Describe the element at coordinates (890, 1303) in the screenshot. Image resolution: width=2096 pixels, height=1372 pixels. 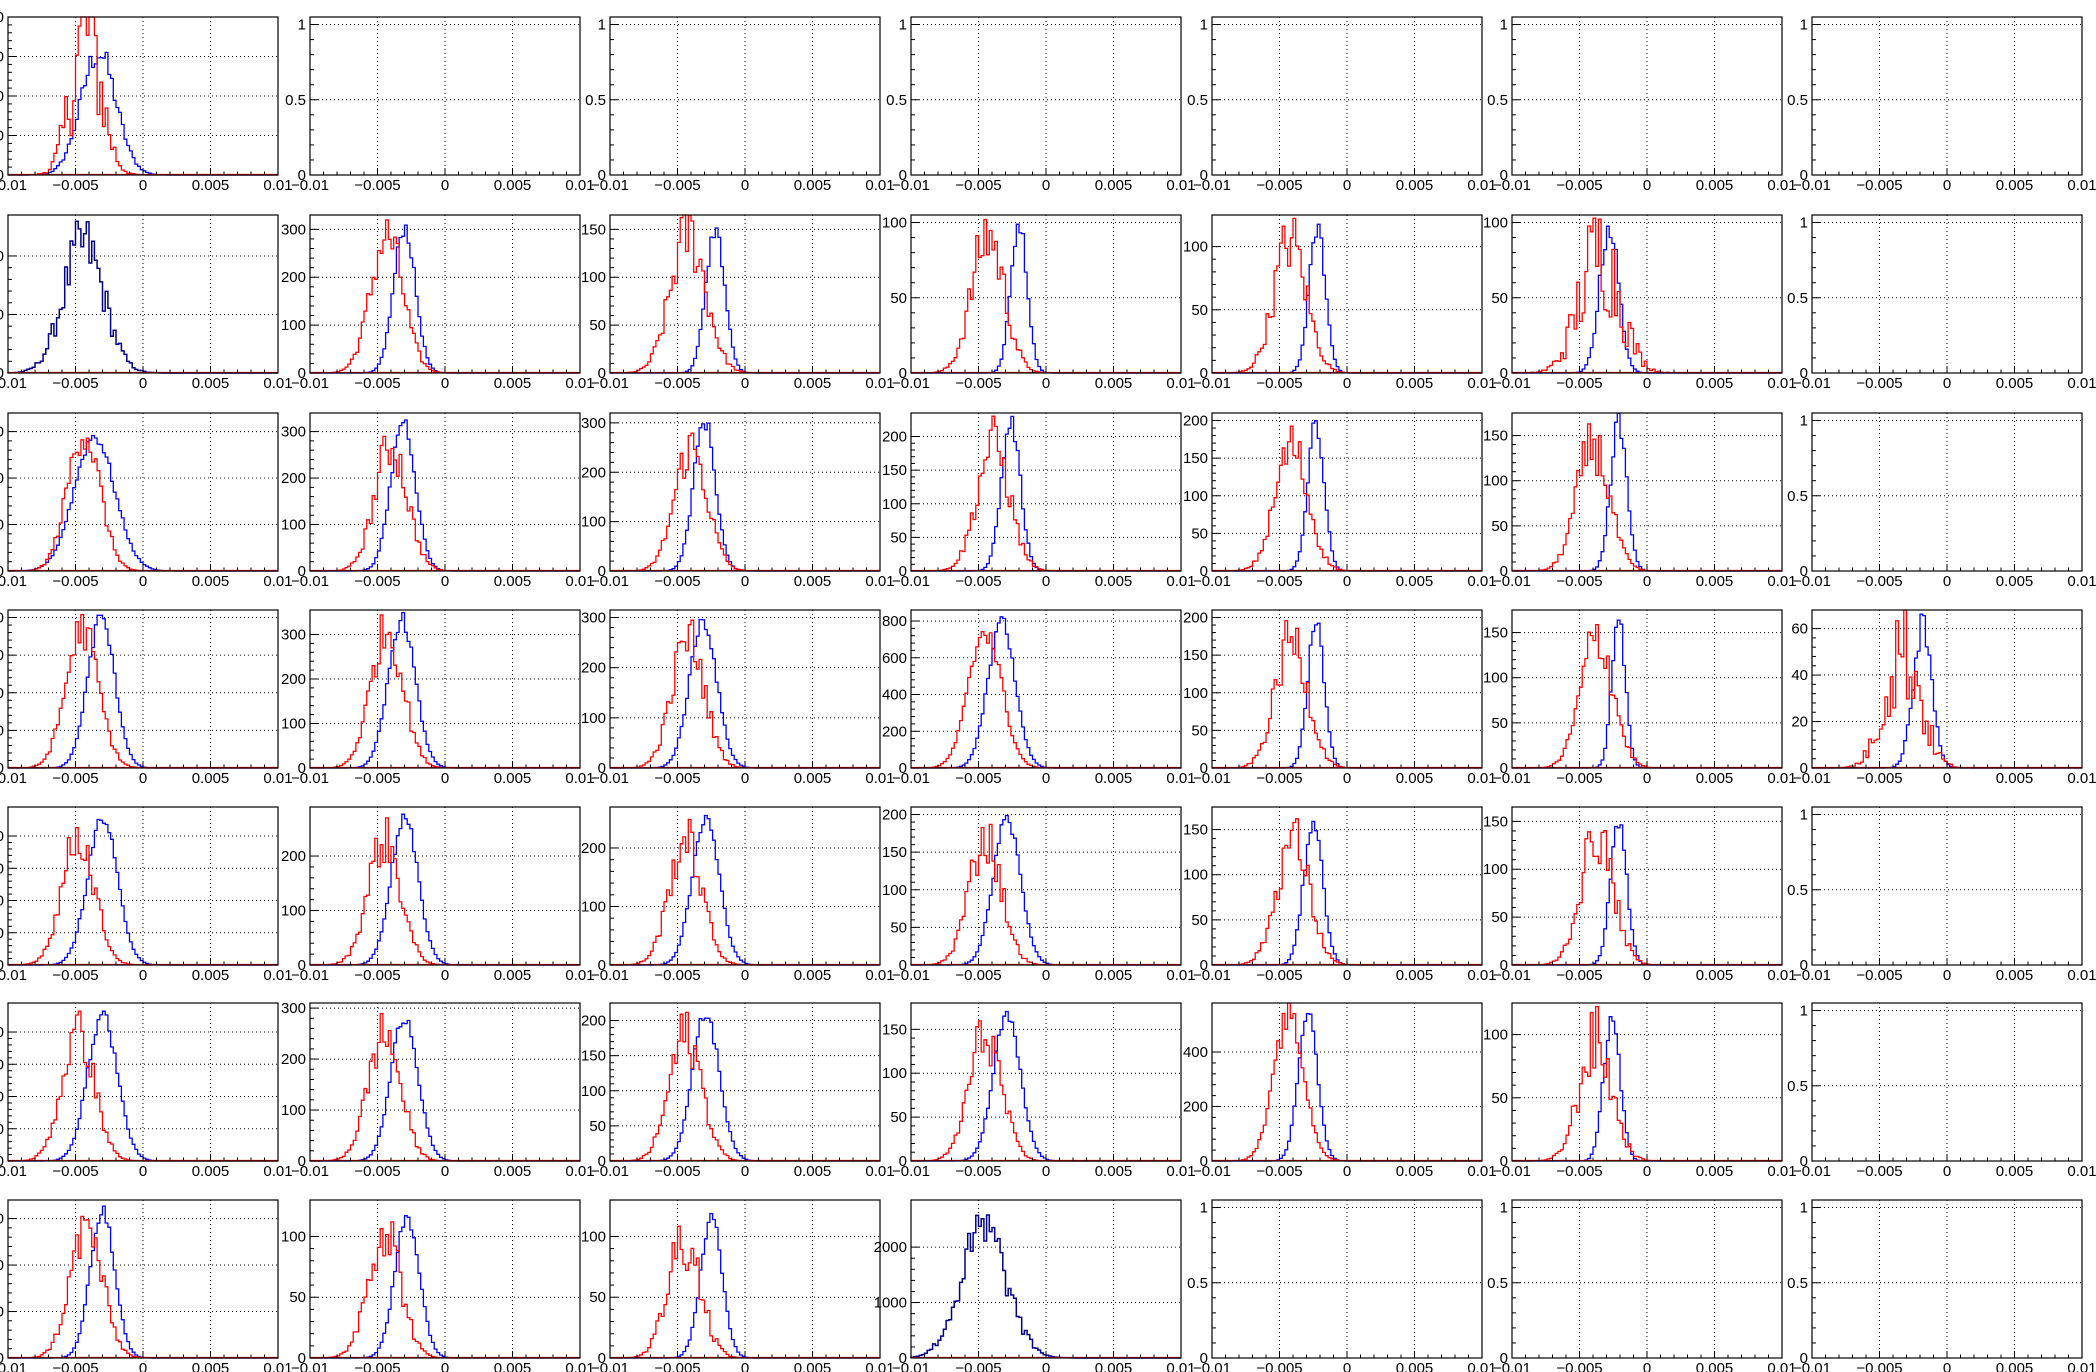
I see `y-tick-label: 1000` at that location.